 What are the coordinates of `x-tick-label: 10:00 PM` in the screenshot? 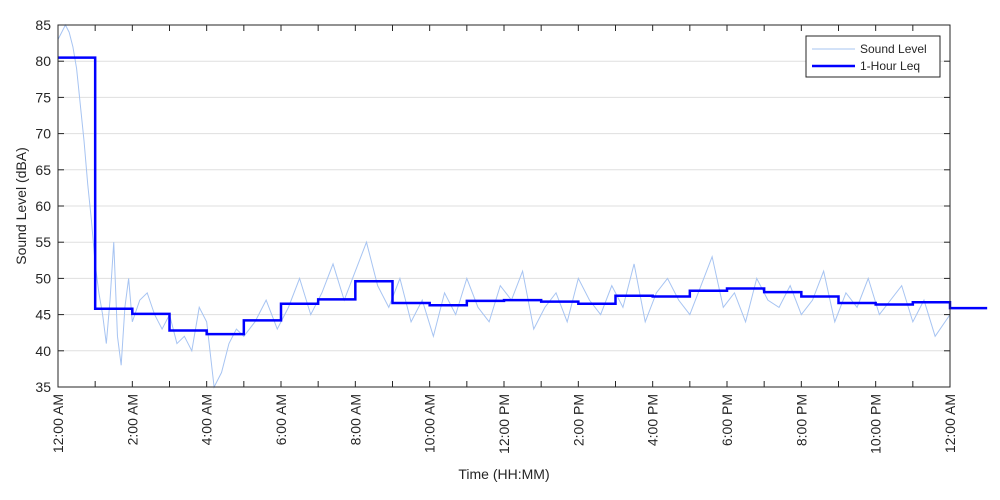 It's located at (876, 424).